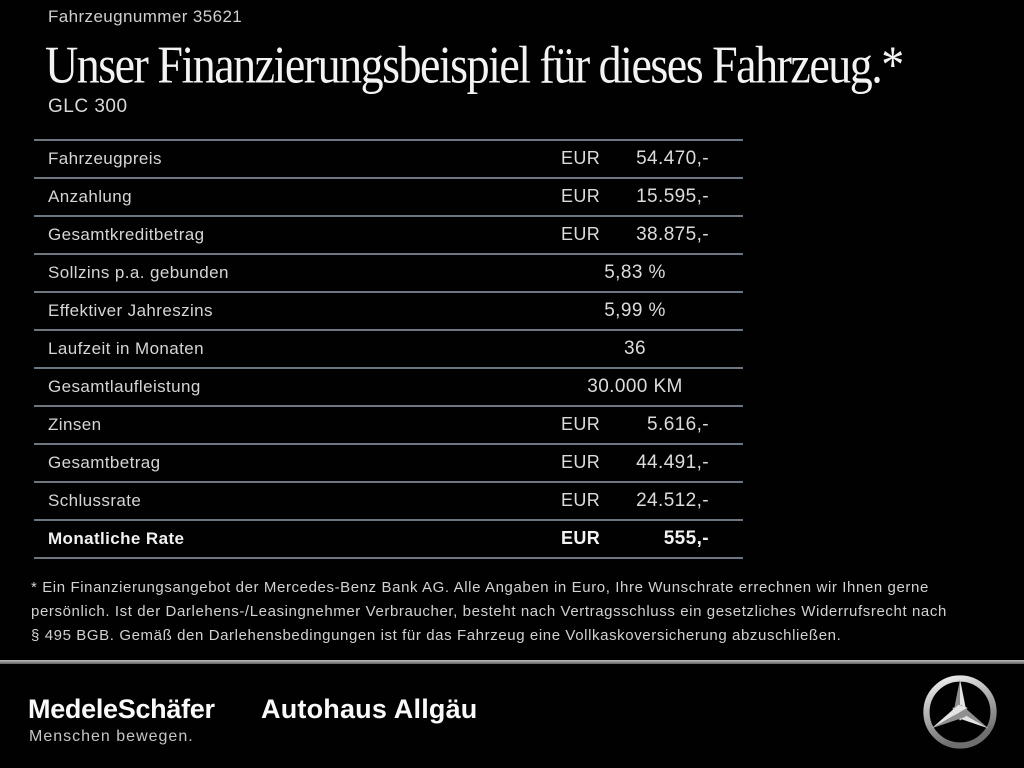 This screenshot has width=1024, height=768. What do you see at coordinates (686, 538) in the screenshot?
I see `row-amount: 555,-` at bounding box center [686, 538].